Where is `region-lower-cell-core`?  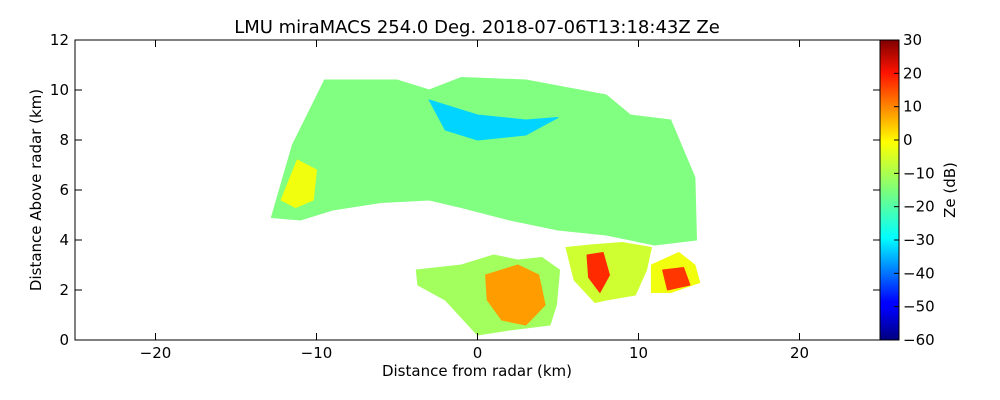 region-lower-cell-core is located at coordinates (515, 295).